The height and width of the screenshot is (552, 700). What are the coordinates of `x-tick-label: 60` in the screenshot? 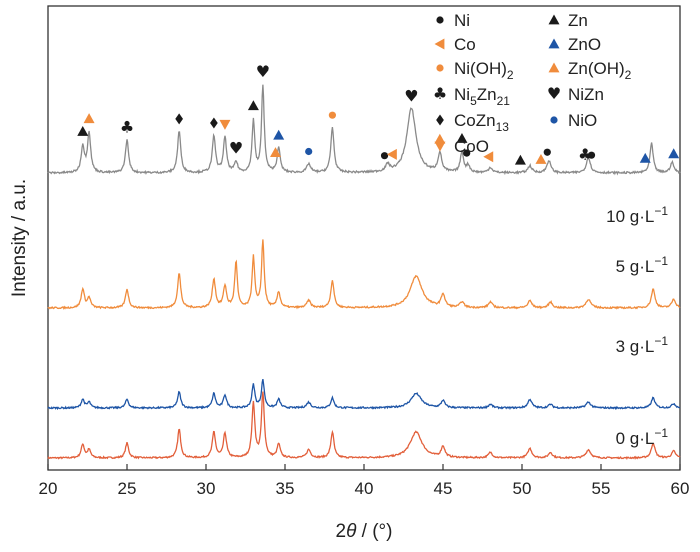 It's located at (680, 488).